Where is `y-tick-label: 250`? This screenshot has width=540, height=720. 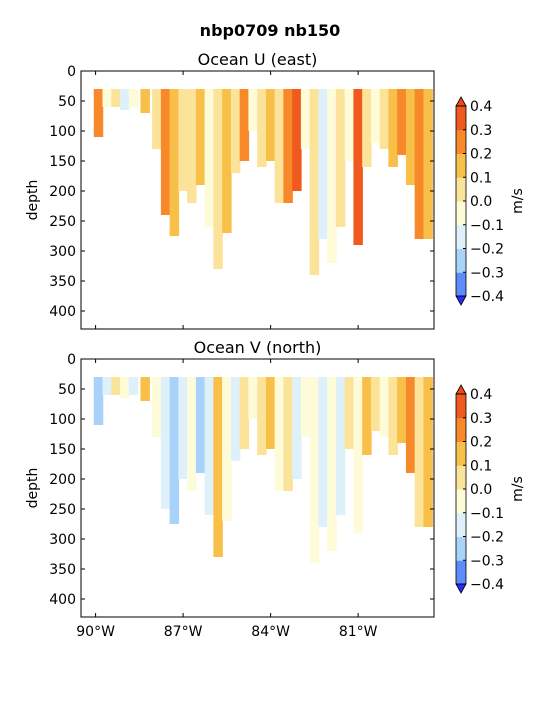 y-tick-label: 250 is located at coordinates (62, 510).